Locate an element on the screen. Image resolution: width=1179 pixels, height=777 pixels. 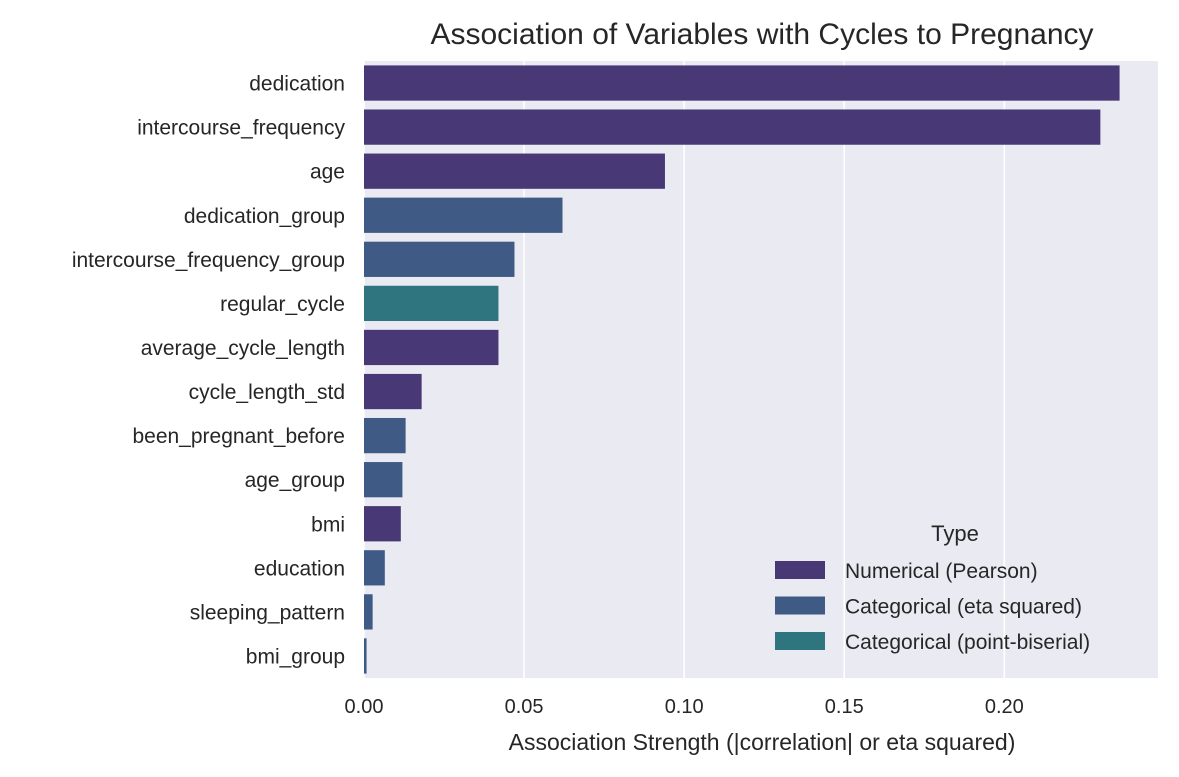
x-tick-label: 0.05 is located at coordinates (524, 707).